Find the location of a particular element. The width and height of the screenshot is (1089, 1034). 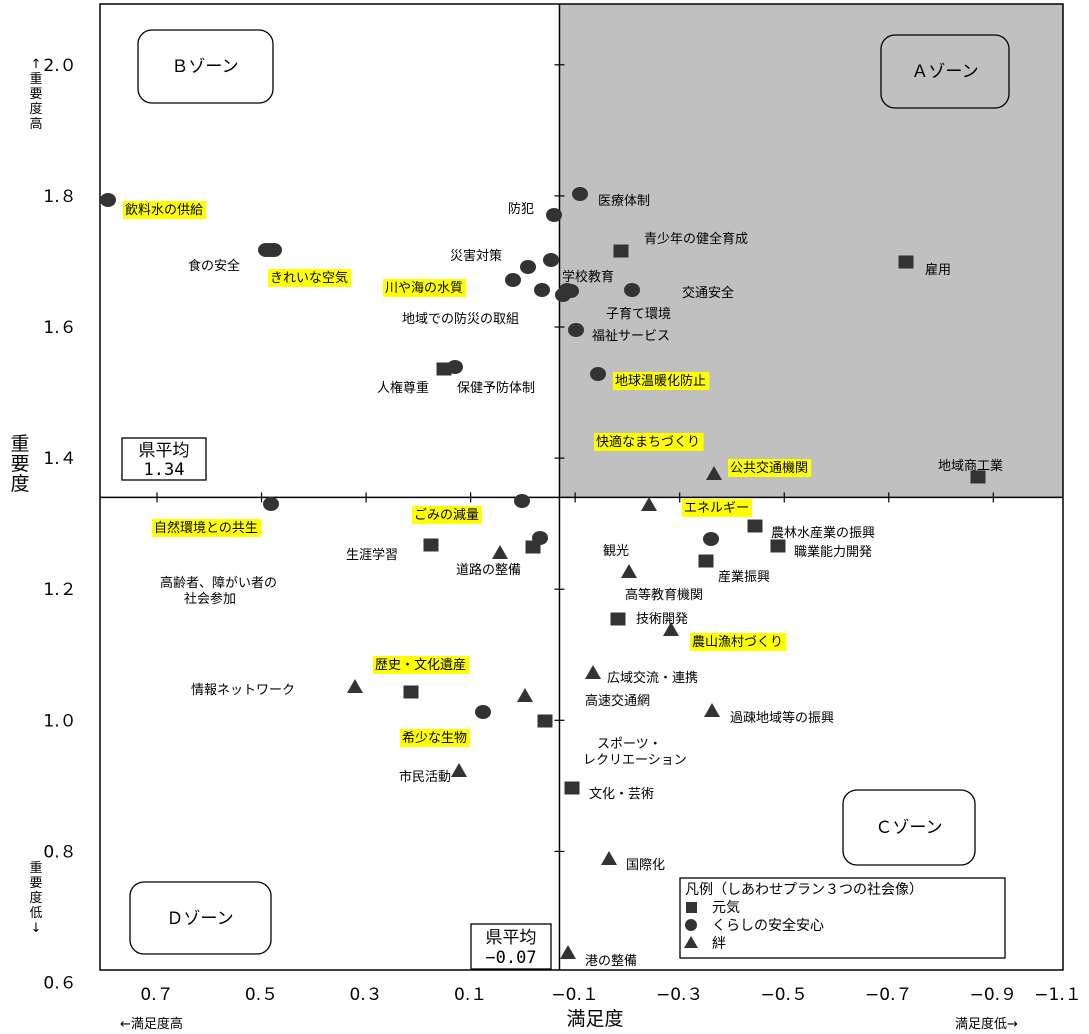

point-label: 生涯学習 is located at coordinates (372, 555).